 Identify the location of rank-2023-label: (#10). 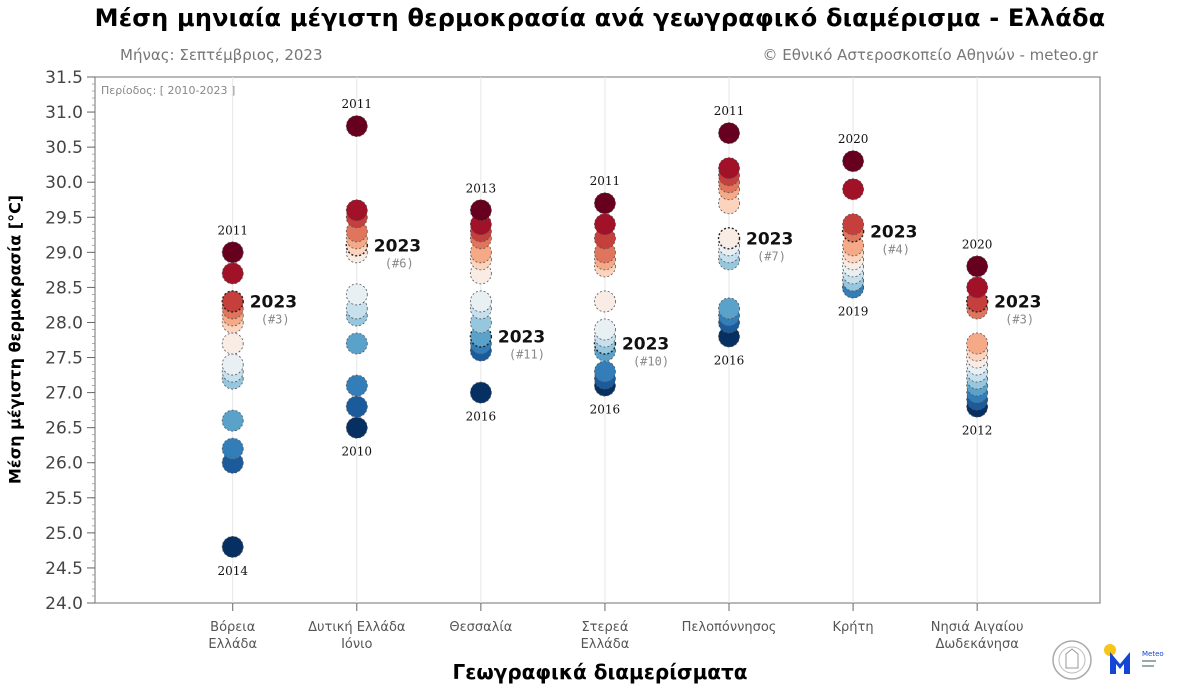
(651, 362).